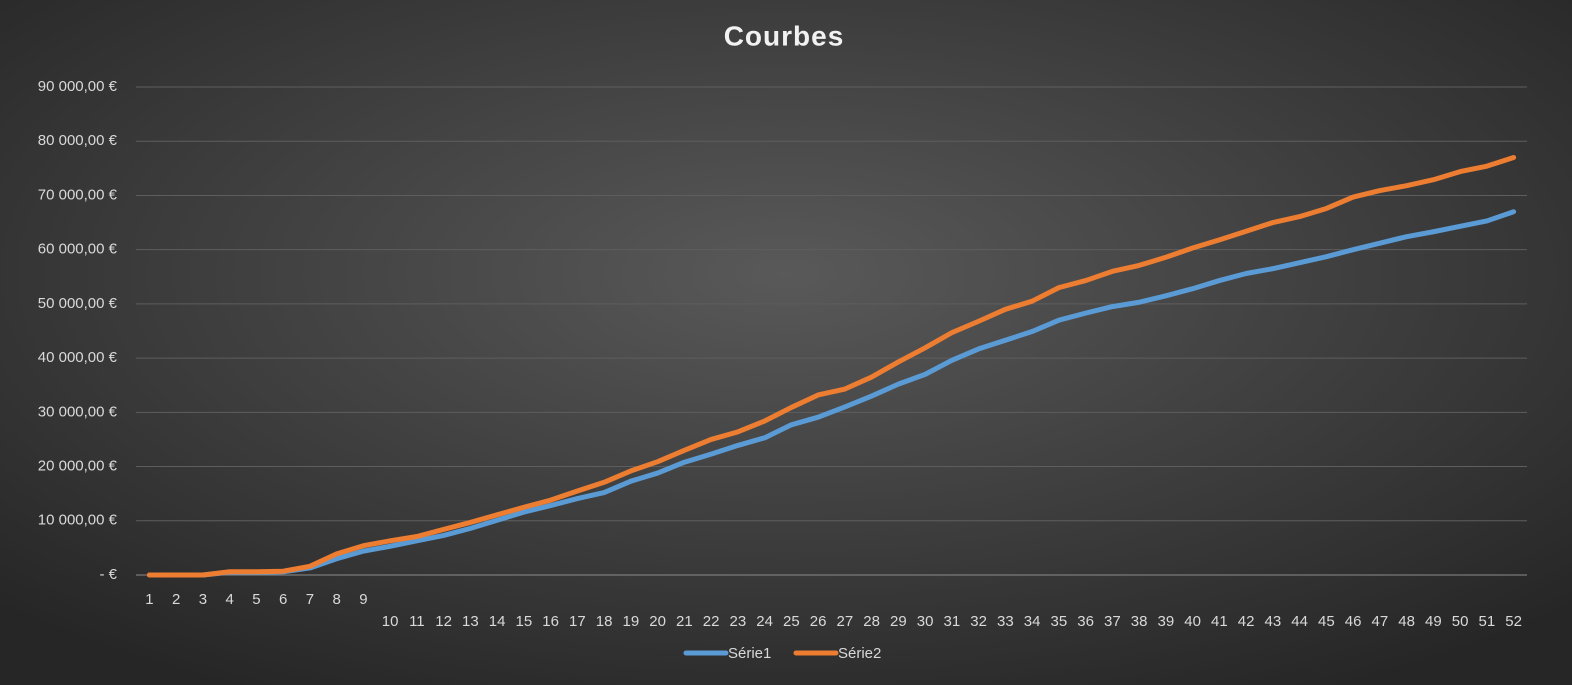 This screenshot has height=685, width=1572. Describe the element at coordinates (1380, 621) in the screenshot. I see `x-tick-label: 47` at that location.